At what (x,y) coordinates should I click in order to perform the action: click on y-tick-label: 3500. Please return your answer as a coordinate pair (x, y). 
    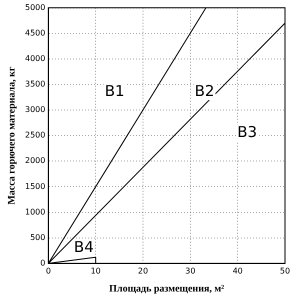
    Looking at the image, I should click on (35, 84).